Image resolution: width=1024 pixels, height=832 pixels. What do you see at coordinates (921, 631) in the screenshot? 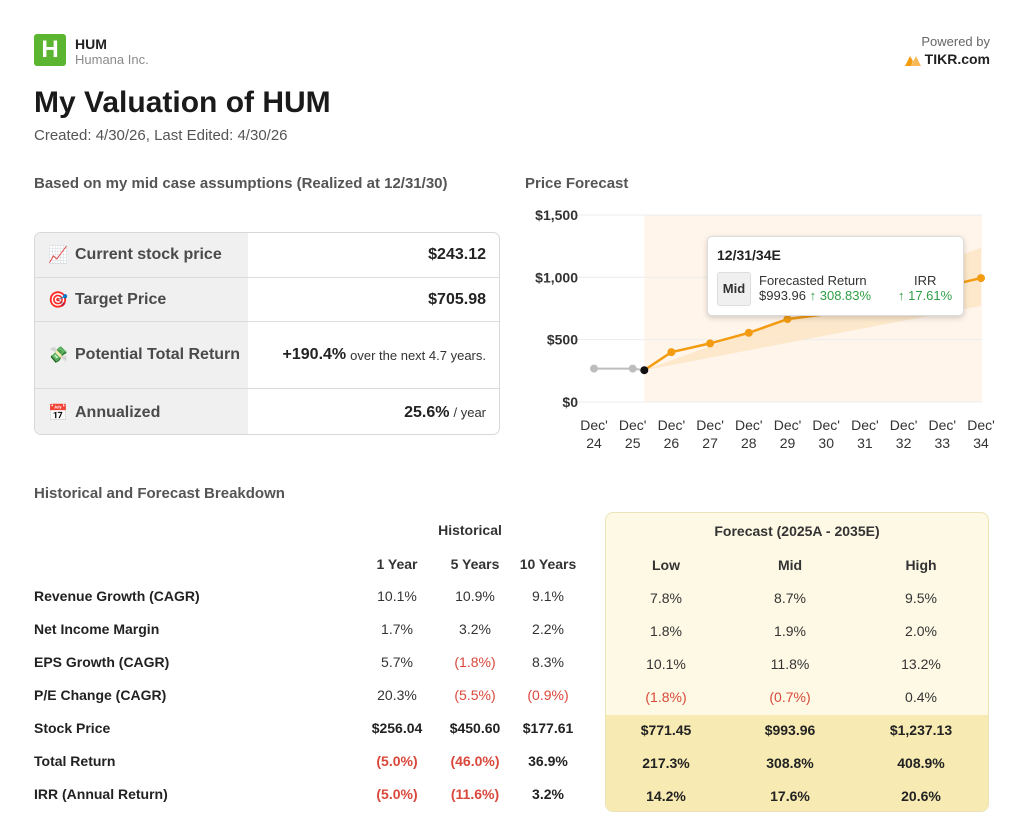
I see `table-cell: 2.0%` at bounding box center [921, 631].